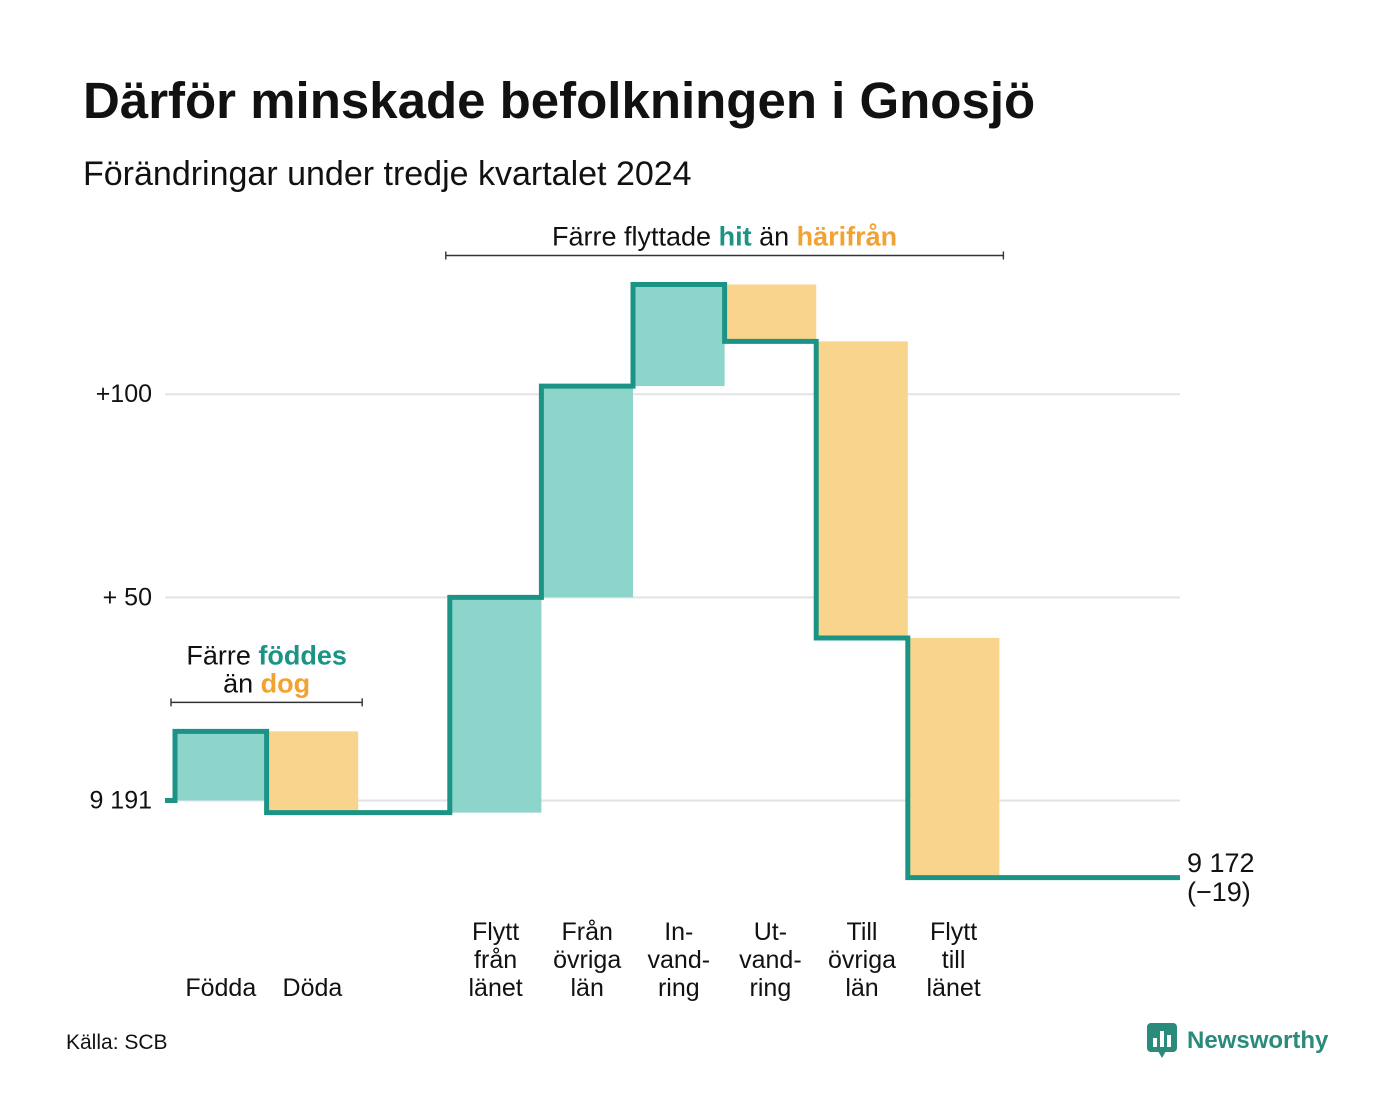 This screenshot has height=1120, width=1400. I want to click on bar-doda, so click(312, 772).